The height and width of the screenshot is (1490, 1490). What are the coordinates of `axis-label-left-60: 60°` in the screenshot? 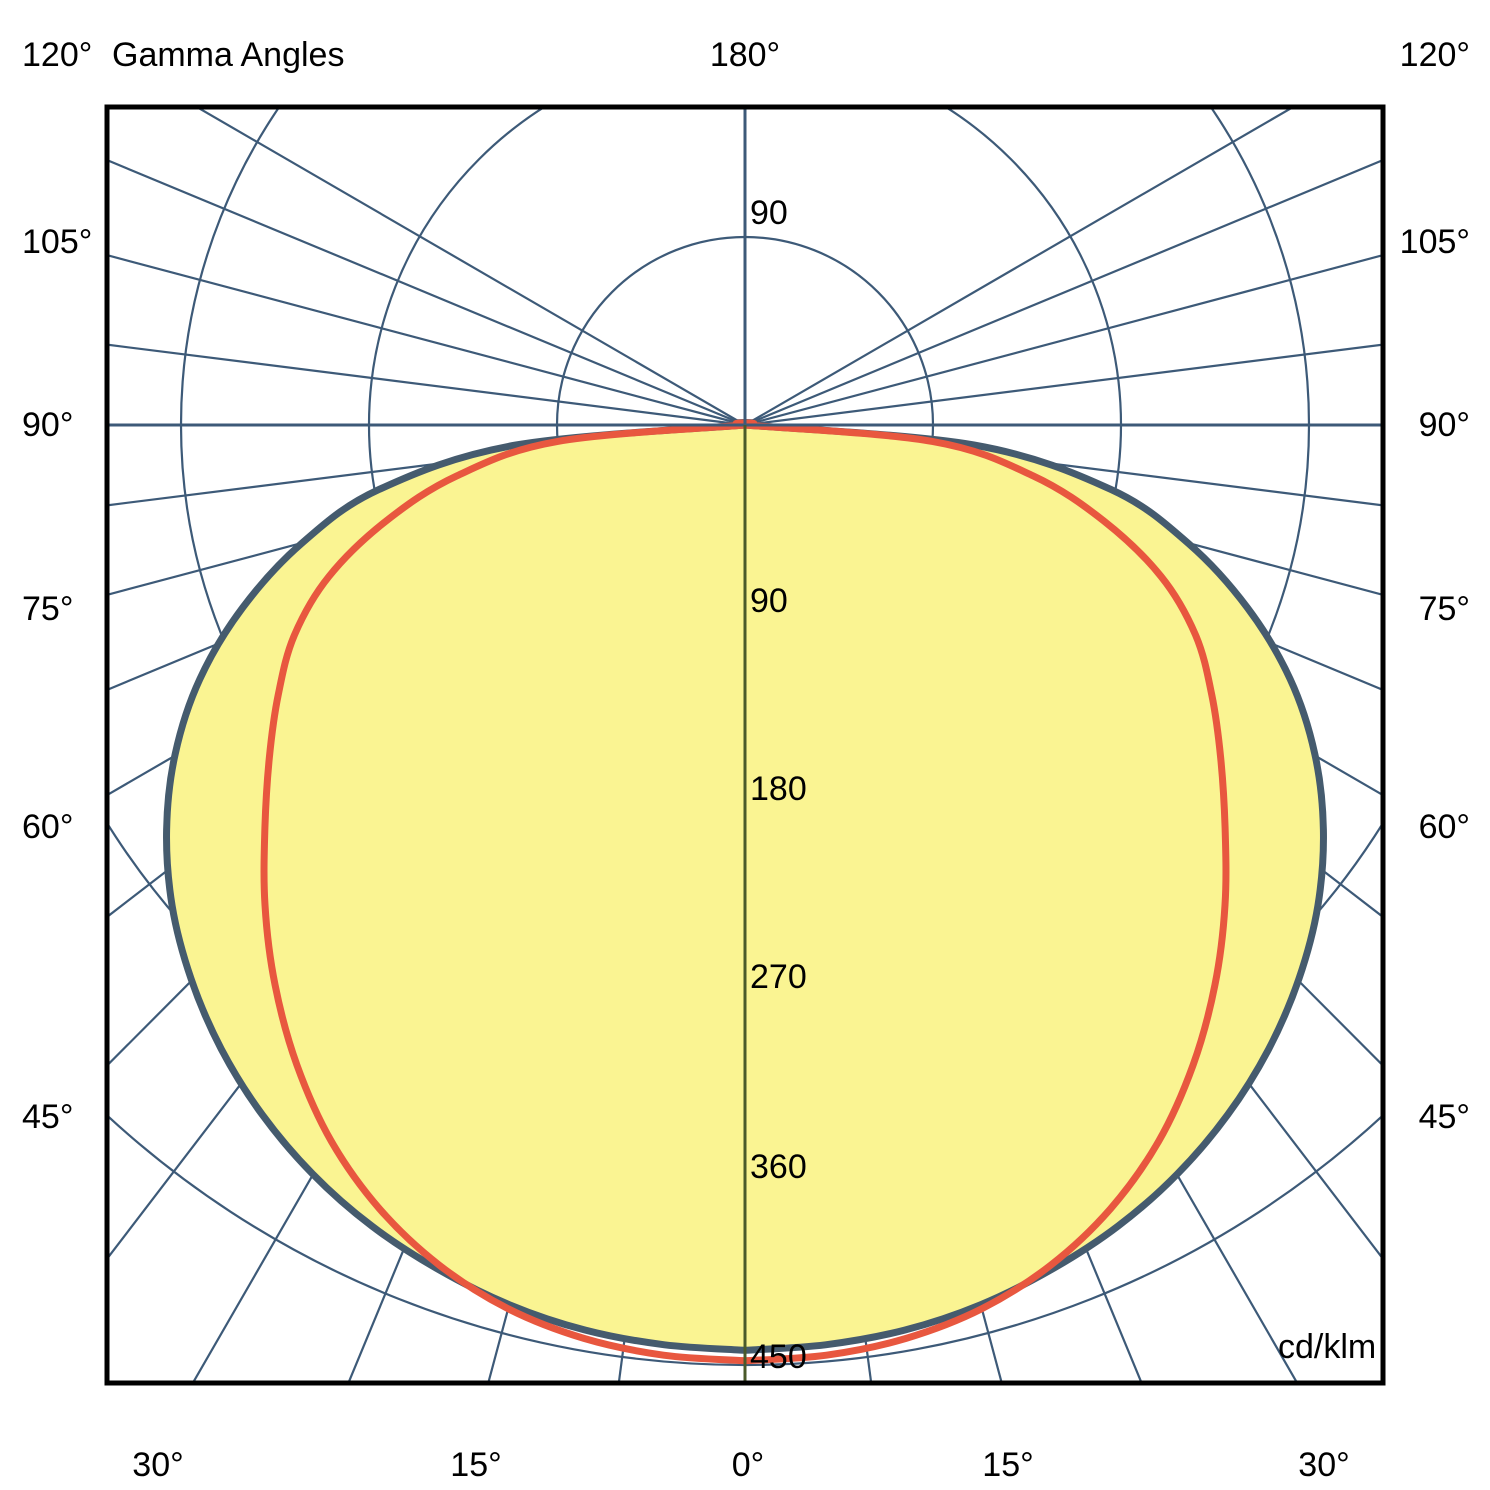 It's located at (48, 827).